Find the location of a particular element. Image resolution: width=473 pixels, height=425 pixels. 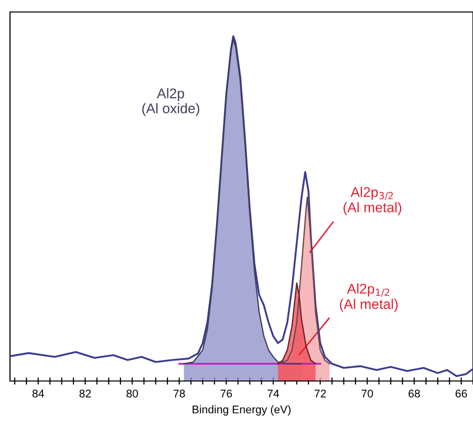

x-tick-label: 82 is located at coordinates (85, 394).